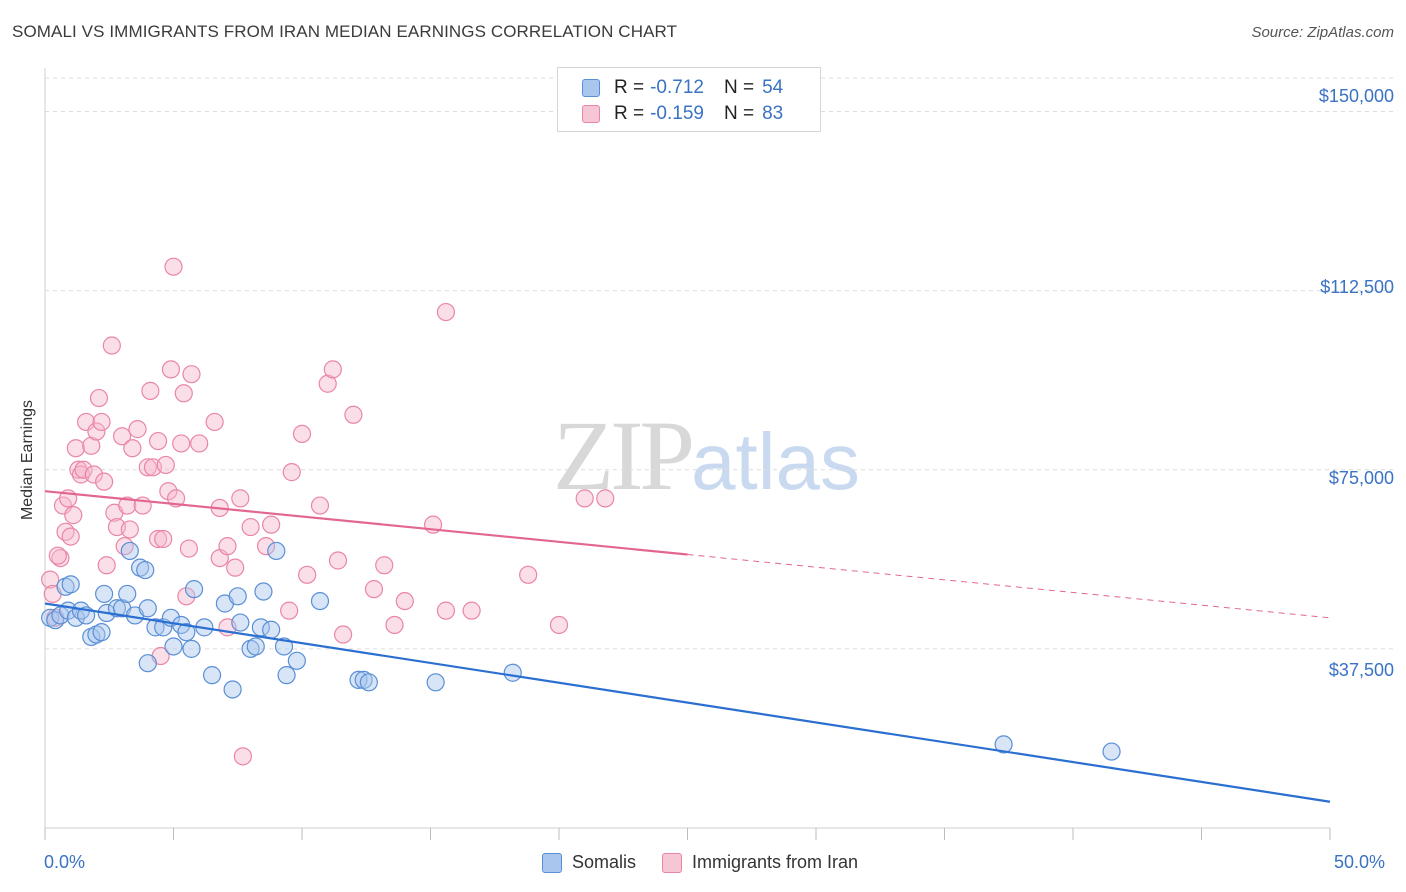 The width and height of the screenshot is (1406, 892). Describe the element at coordinates (604, 862) in the screenshot. I see `legend-label-somalis: Somalis` at that location.